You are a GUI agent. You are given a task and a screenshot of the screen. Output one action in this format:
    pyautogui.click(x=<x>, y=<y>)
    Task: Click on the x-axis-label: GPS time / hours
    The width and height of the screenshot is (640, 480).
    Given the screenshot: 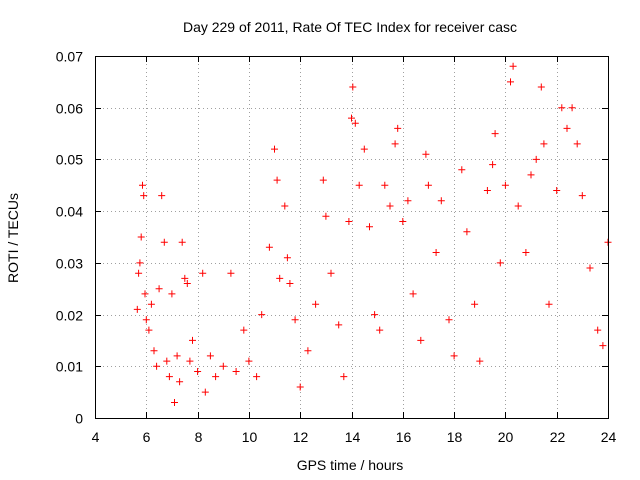 What is the action you would take?
    pyautogui.click(x=350, y=465)
    